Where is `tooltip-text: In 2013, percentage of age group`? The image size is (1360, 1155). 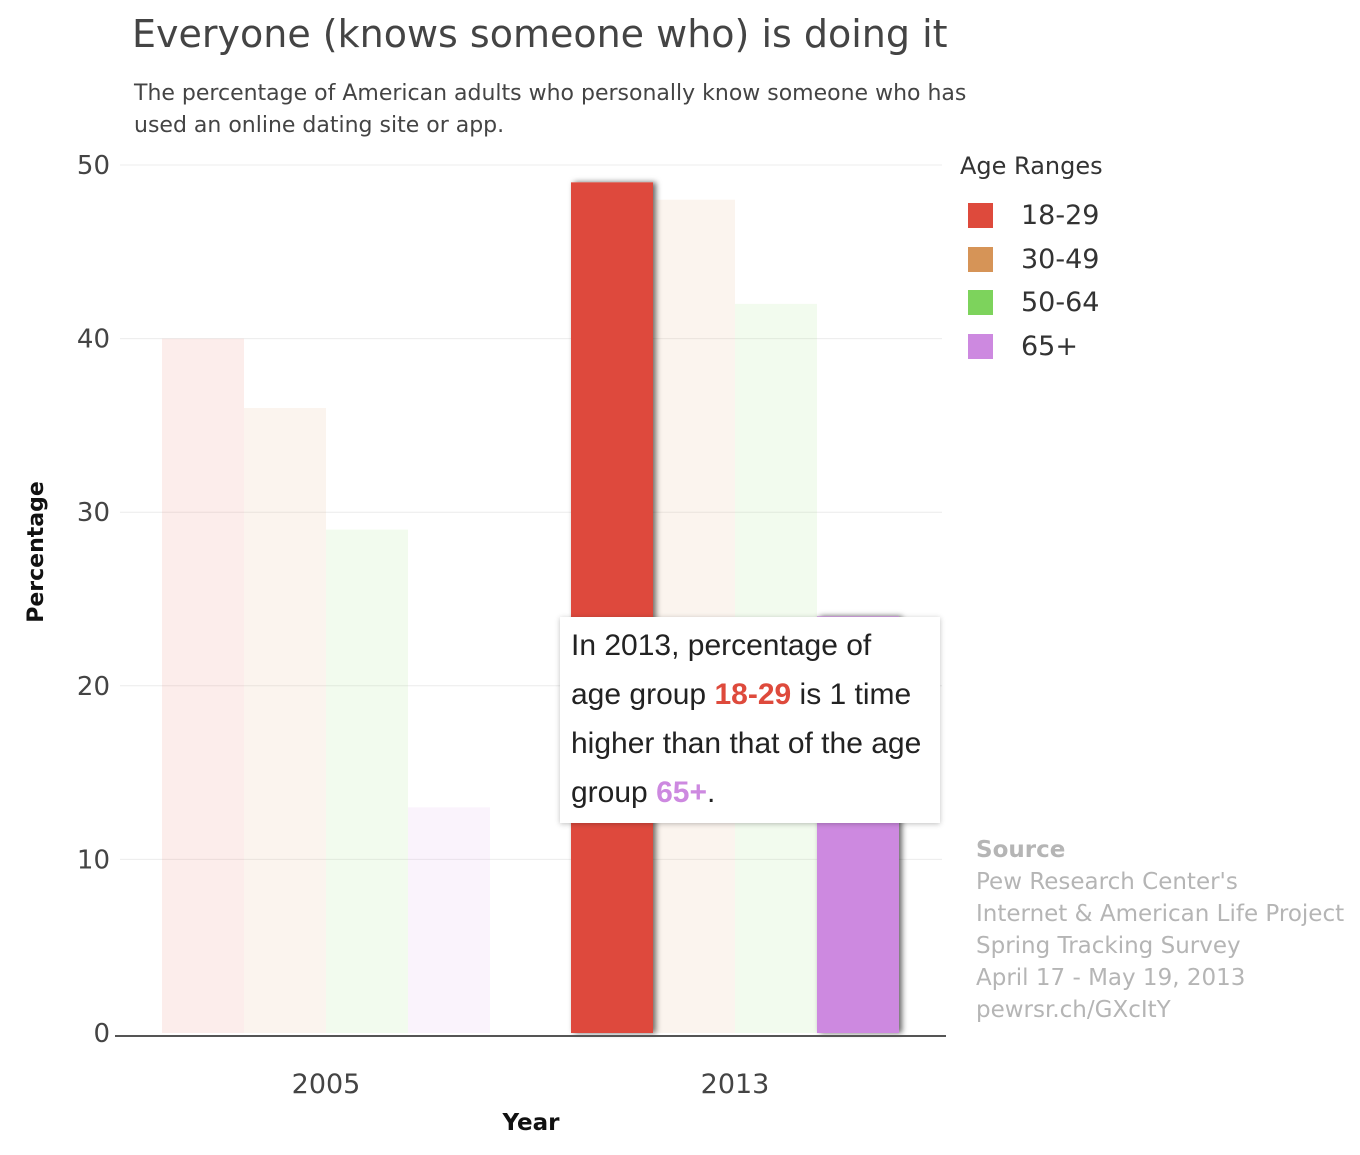 tooltip-text: In 2013, percentage of age group is located at coordinates (721, 670).